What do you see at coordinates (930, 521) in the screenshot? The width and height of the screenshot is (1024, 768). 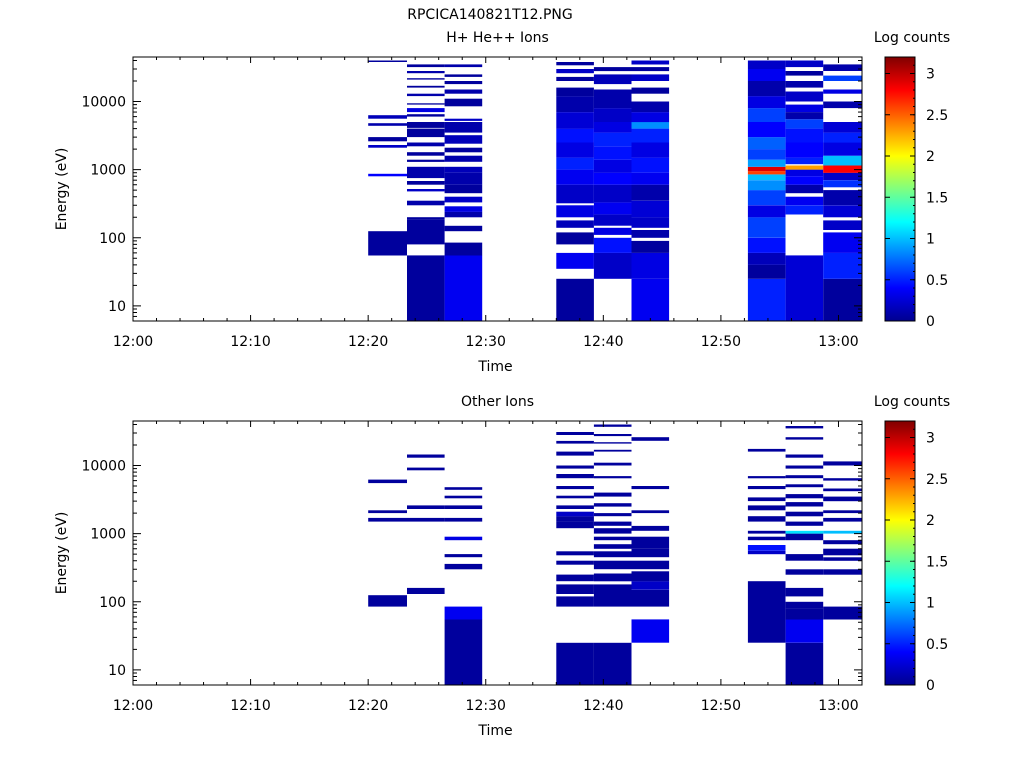 I see `colorbar-tick-label: 2` at bounding box center [930, 521].